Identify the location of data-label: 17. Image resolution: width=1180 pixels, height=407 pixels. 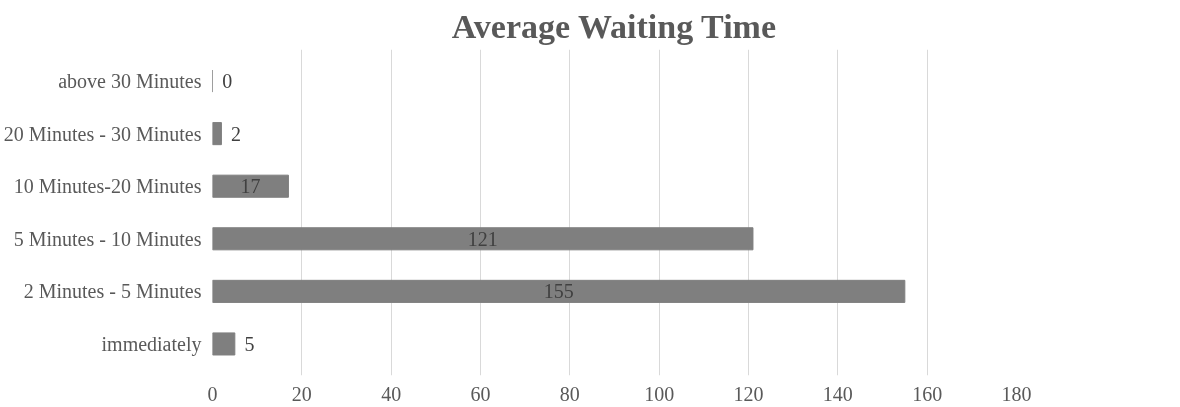
(250, 186).